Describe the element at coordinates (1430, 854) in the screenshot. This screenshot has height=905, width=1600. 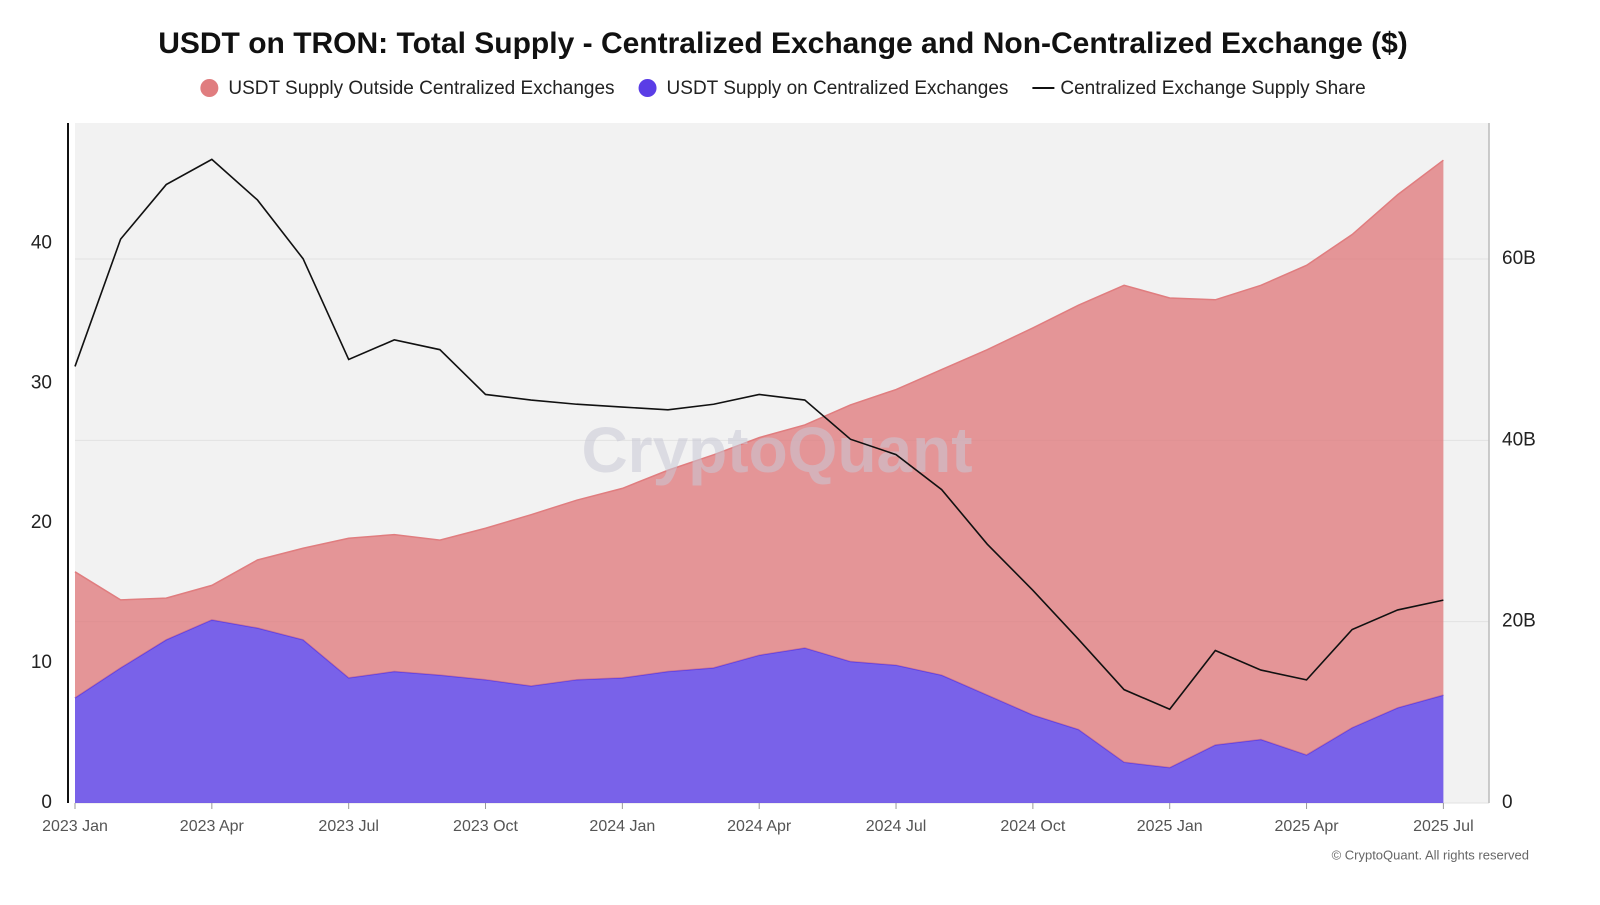
I see `credit: © CryptoQuant. All rights reserved` at that location.